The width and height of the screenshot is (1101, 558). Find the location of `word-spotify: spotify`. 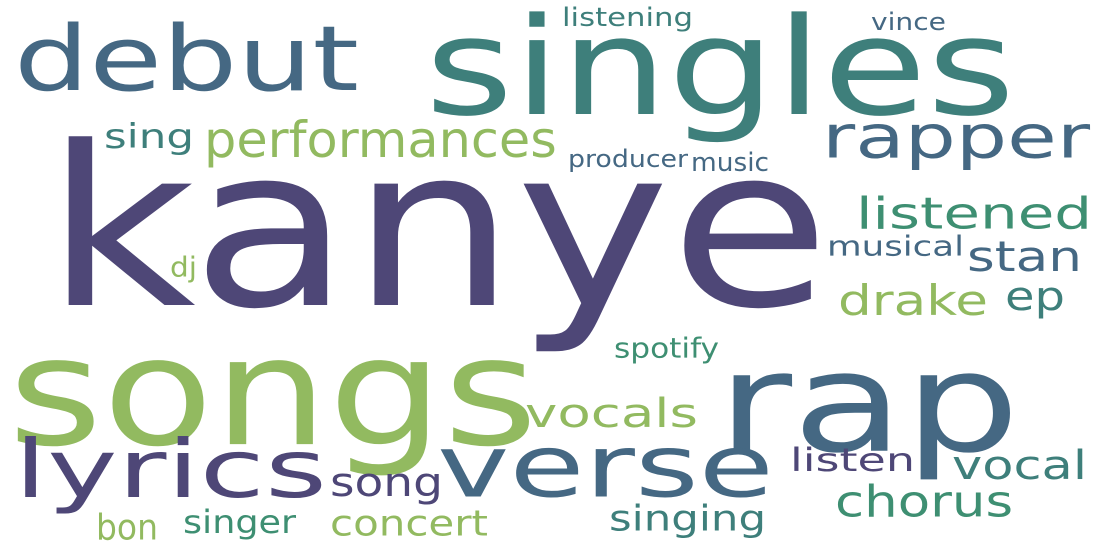

word-spotify: spotify is located at coordinates (667, 348).